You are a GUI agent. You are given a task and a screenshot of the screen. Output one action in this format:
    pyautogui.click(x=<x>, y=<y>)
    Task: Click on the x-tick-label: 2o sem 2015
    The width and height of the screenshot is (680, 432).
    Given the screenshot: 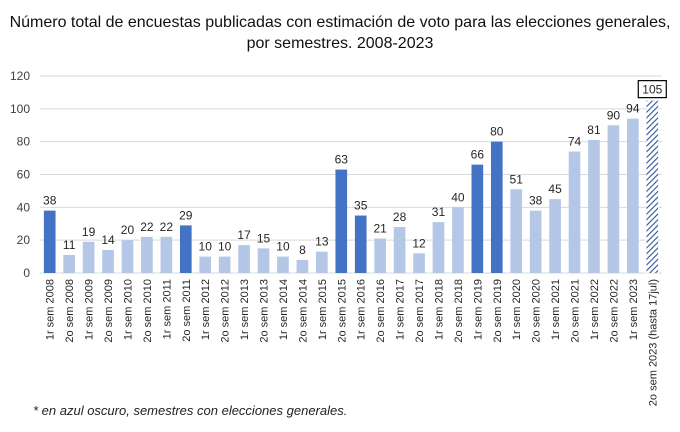 What is the action you would take?
    pyautogui.click(x=342, y=311)
    